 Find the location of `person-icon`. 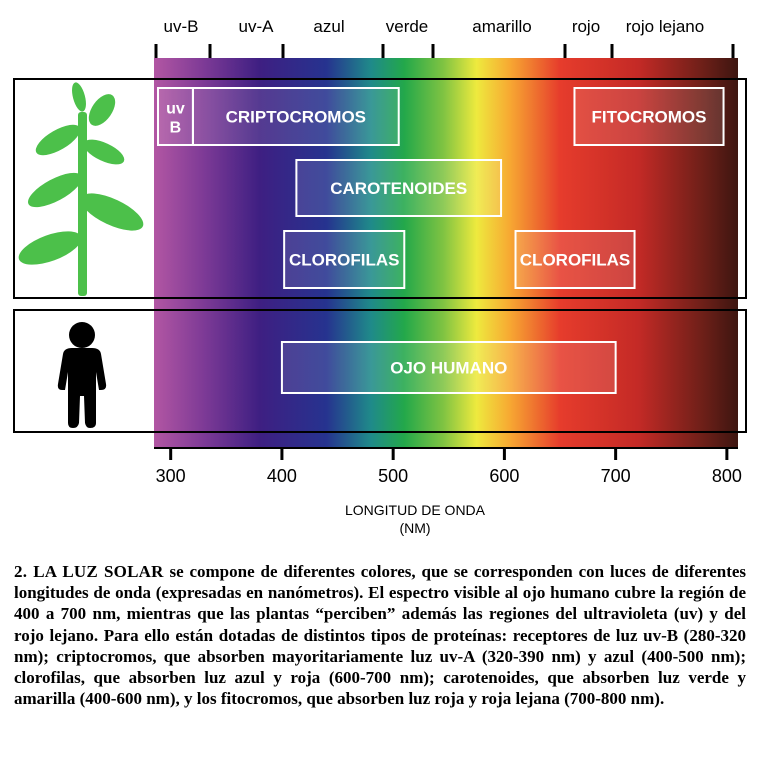

person-icon is located at coordinates (82, 375).